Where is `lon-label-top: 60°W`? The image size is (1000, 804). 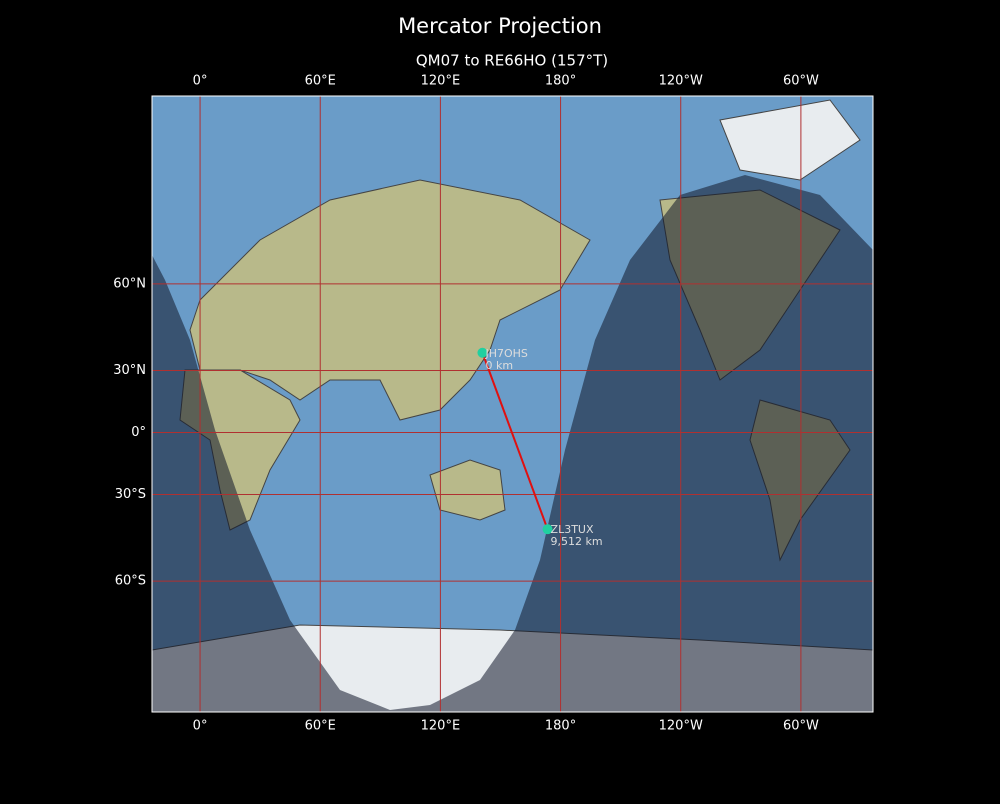 lon-label-top: 60°W is located at coordinates (801, 81).